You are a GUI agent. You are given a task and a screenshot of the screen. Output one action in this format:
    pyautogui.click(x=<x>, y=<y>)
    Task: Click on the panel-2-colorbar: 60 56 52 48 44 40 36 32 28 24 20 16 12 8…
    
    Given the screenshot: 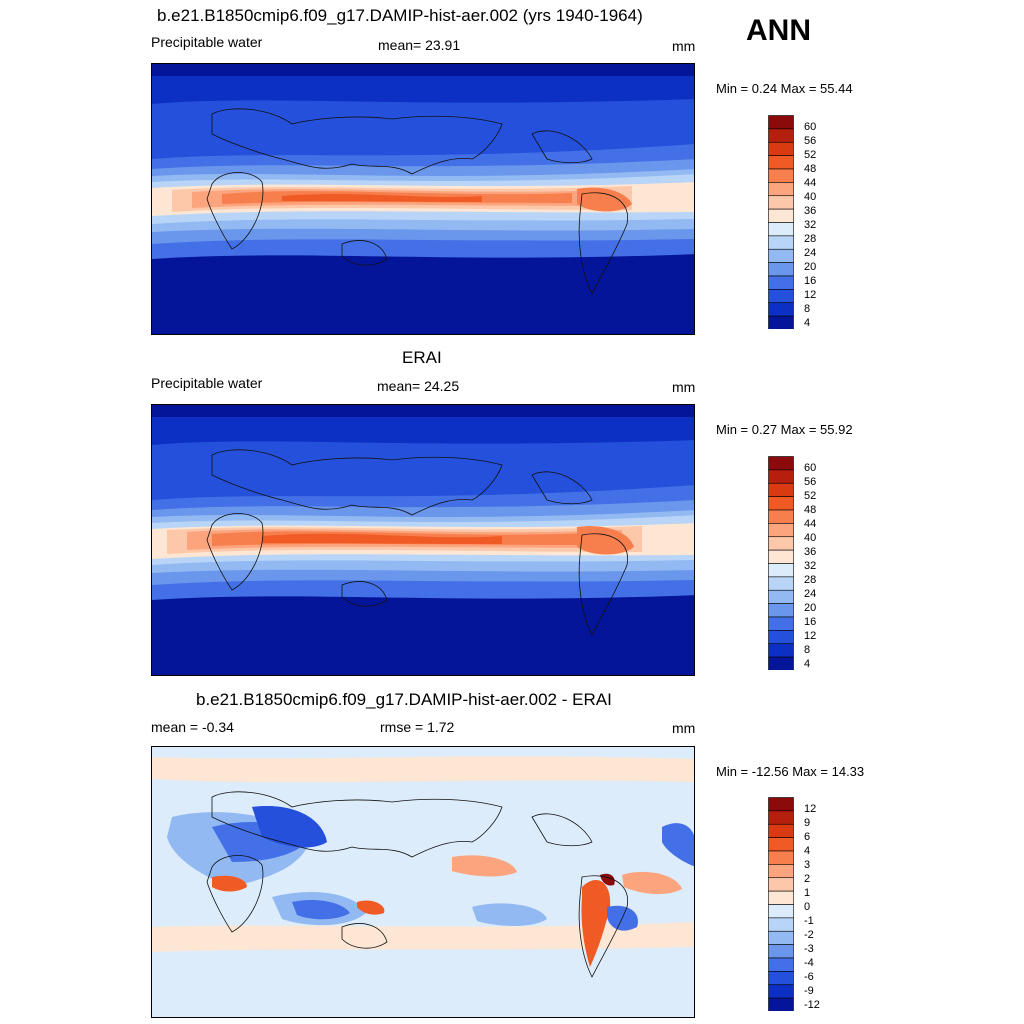 What is the action you would take?
    pyautogui.click(x=792, y=565)
    